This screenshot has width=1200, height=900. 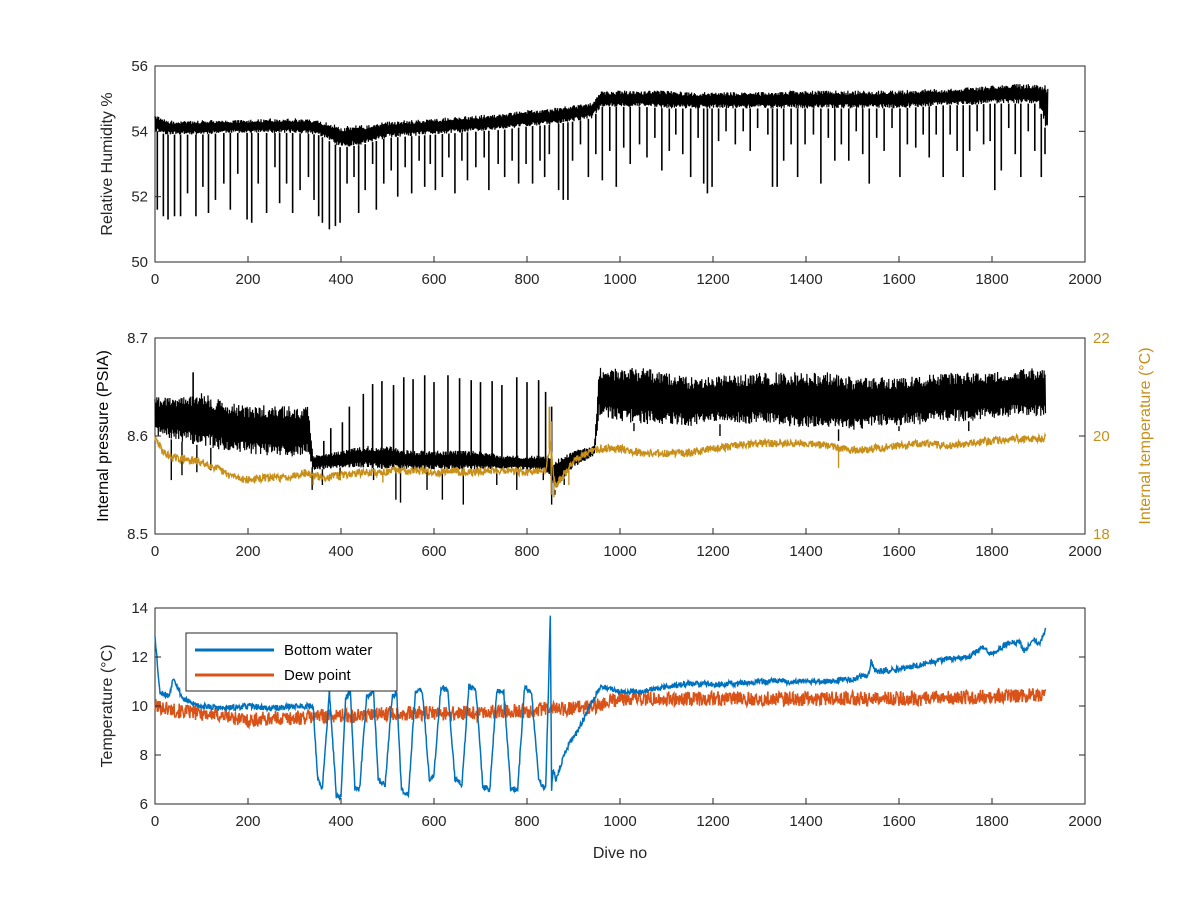 I want to click on pressure-xtick-label: 600, so click(x=433, y=551).